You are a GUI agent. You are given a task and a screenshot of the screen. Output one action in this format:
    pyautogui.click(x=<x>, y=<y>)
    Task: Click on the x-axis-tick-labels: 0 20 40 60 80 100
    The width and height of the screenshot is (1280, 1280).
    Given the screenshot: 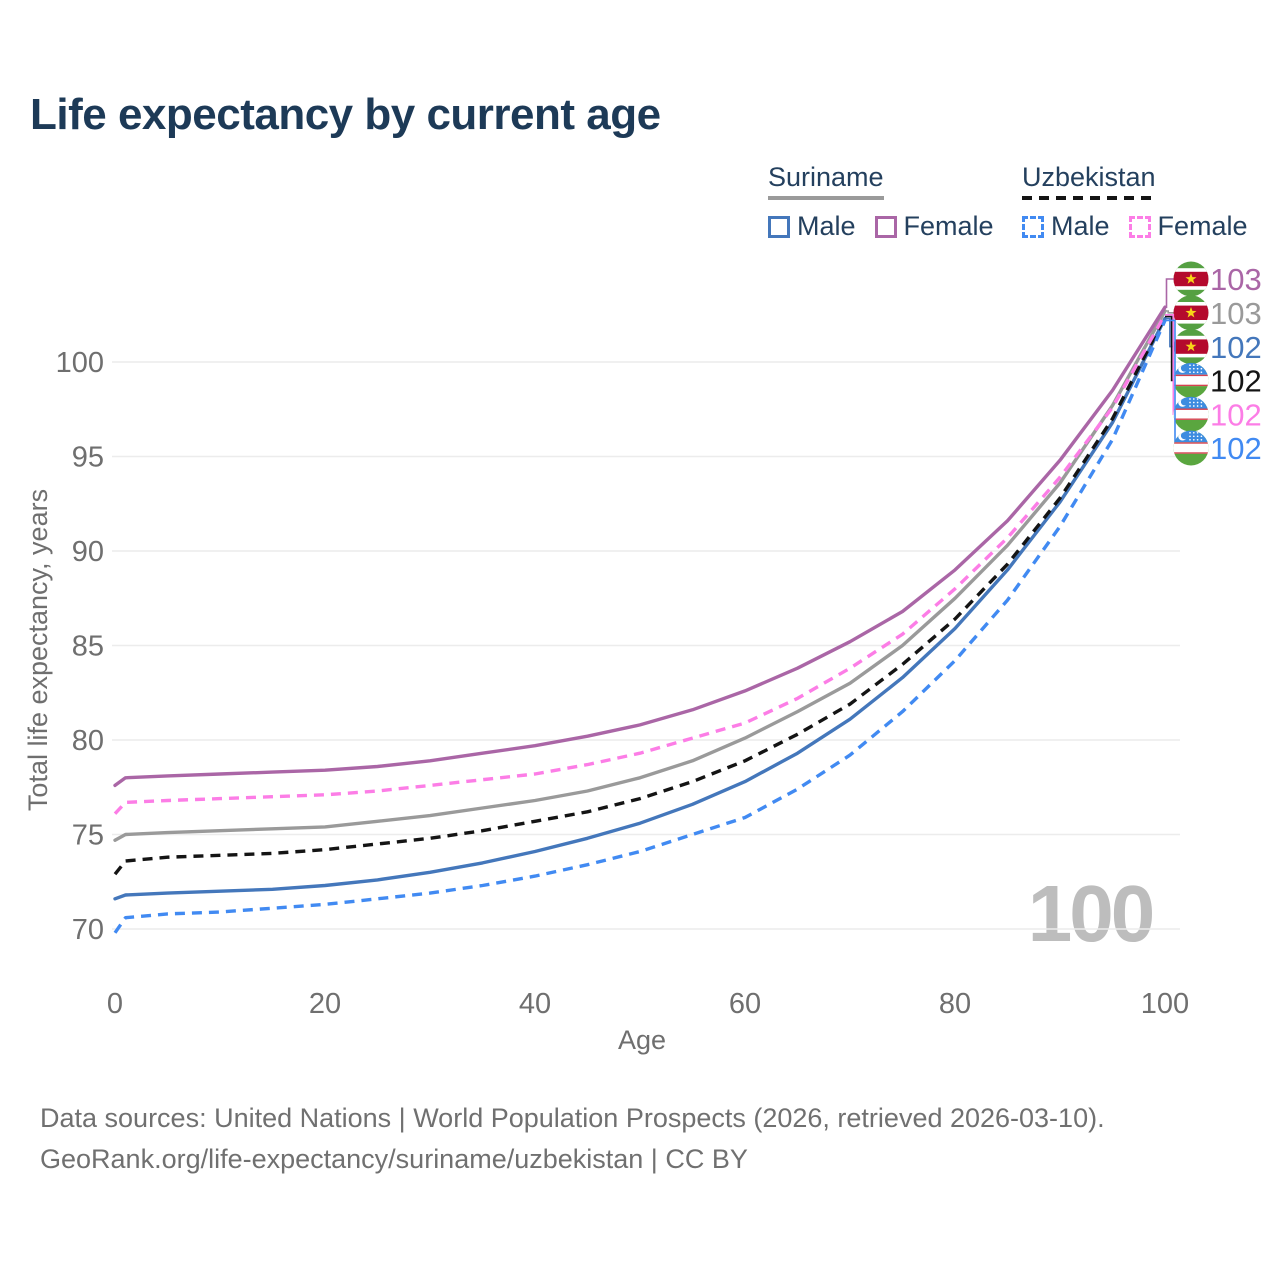 What is the action you would take?
    pyautogui.click(x=648, y=1004)
    